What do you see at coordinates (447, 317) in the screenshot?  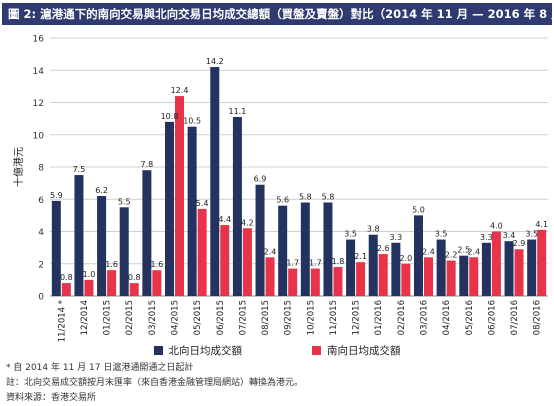 I see `x-tick-label: 04/2016` at bounding box center [447, 317].